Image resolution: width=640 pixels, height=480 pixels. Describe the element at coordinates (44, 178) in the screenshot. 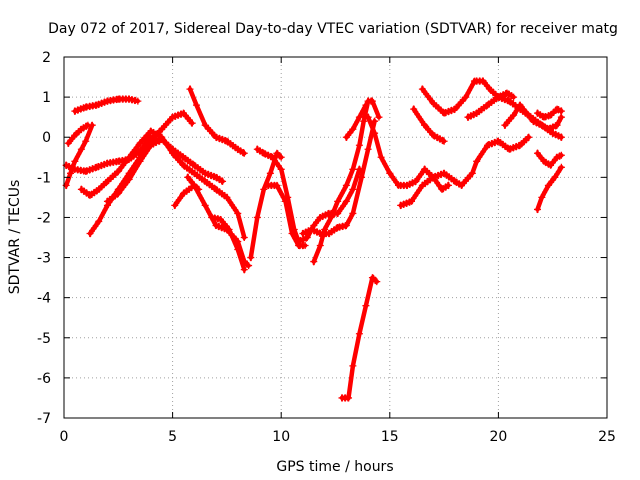

I see `y-tick-label: -1` at that location.